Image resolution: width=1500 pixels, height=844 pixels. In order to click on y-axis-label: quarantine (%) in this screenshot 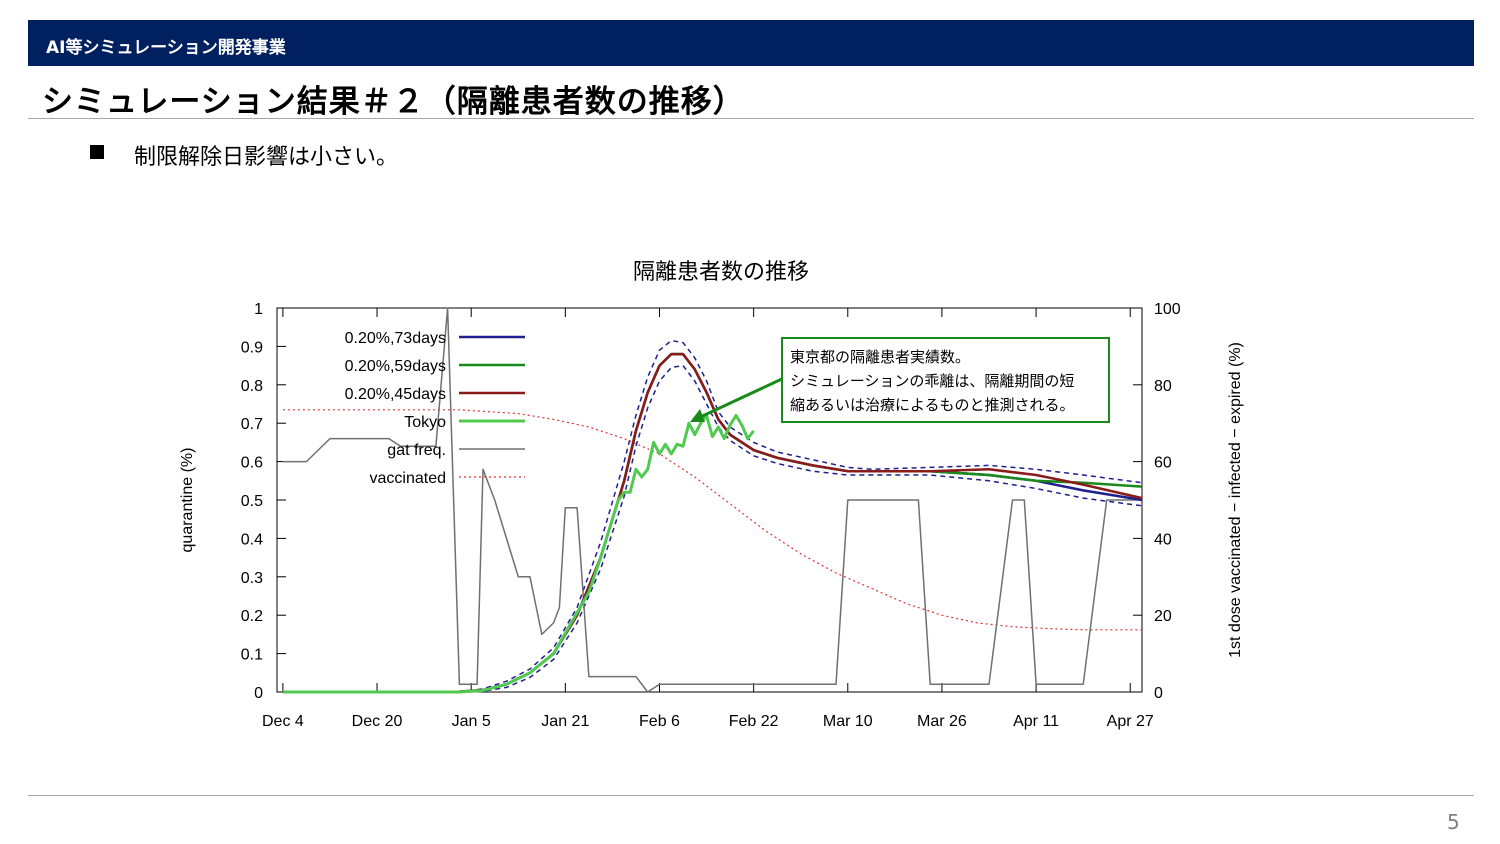, I will do `click(187, 500)`.